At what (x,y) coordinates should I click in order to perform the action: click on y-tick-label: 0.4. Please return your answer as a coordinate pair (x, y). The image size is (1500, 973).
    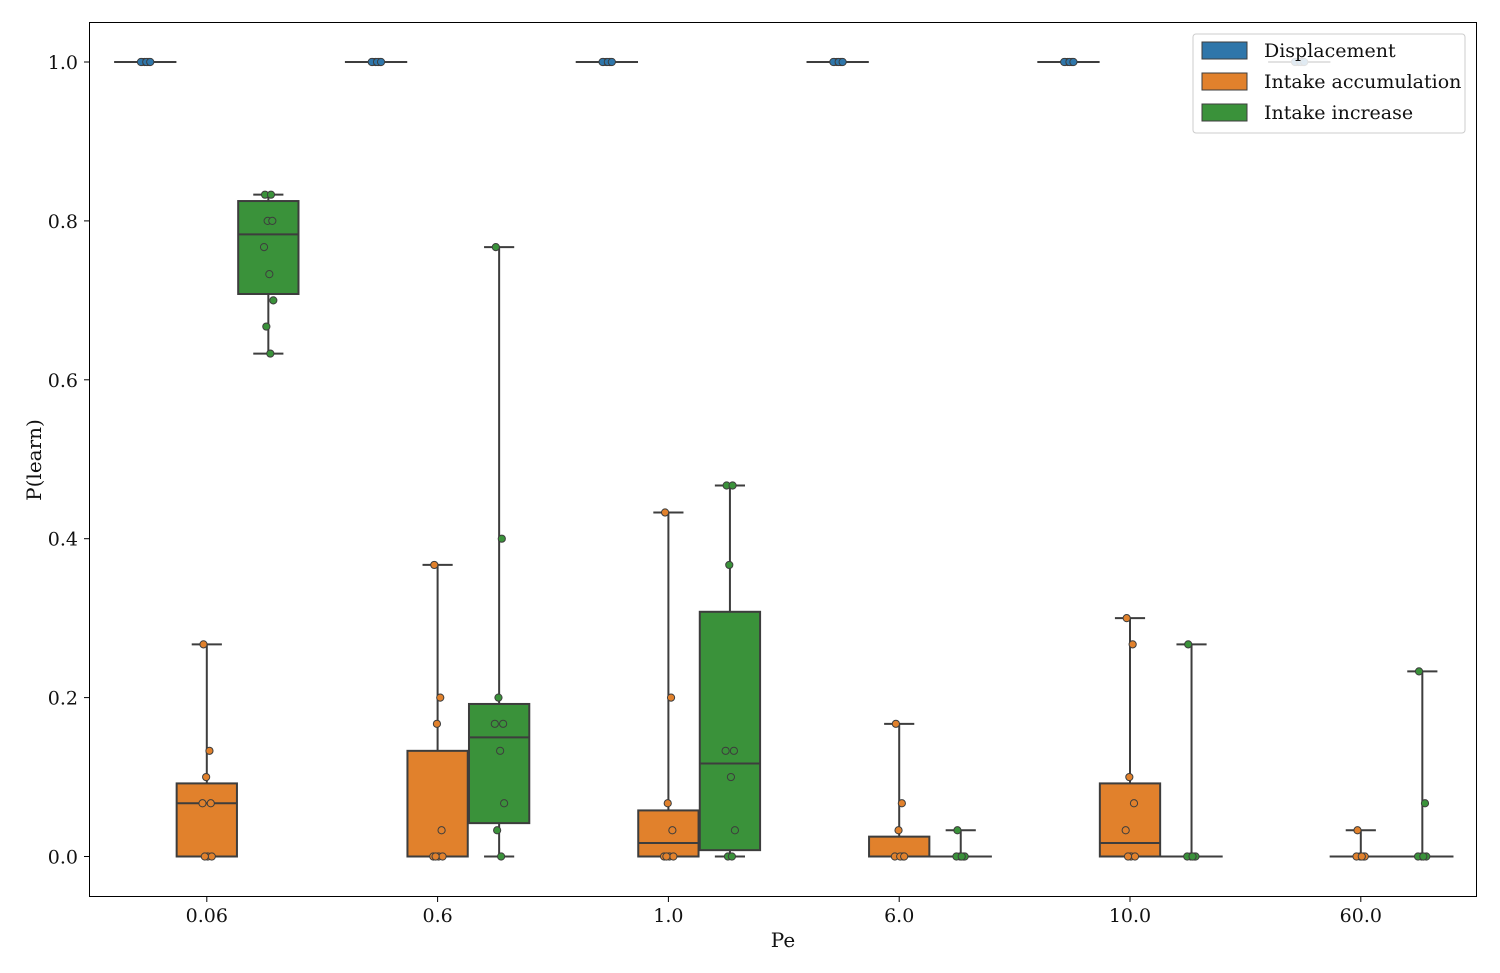
    Looking at the image, I should click on (63, 540).